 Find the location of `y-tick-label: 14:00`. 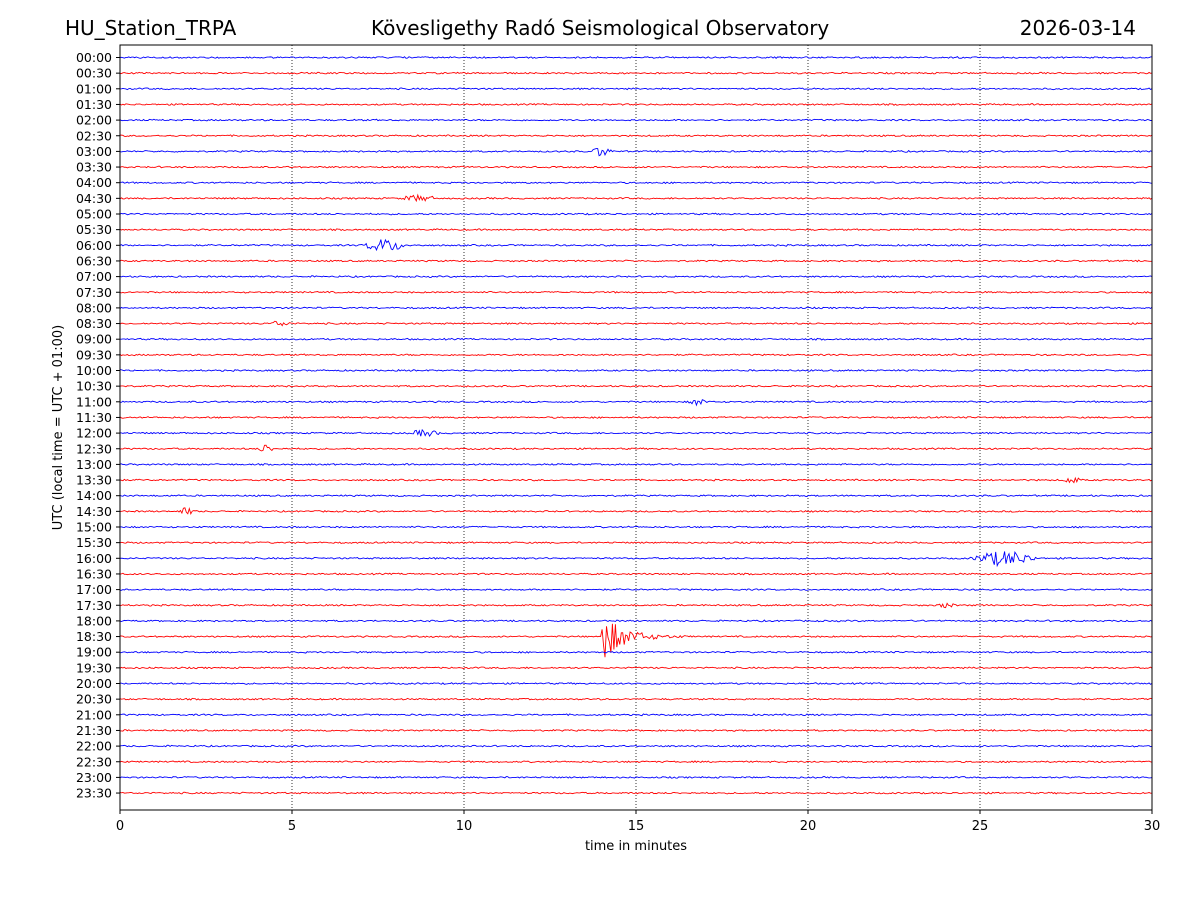

y-tick-label: 14:00 is located at coordinates (94, 495).